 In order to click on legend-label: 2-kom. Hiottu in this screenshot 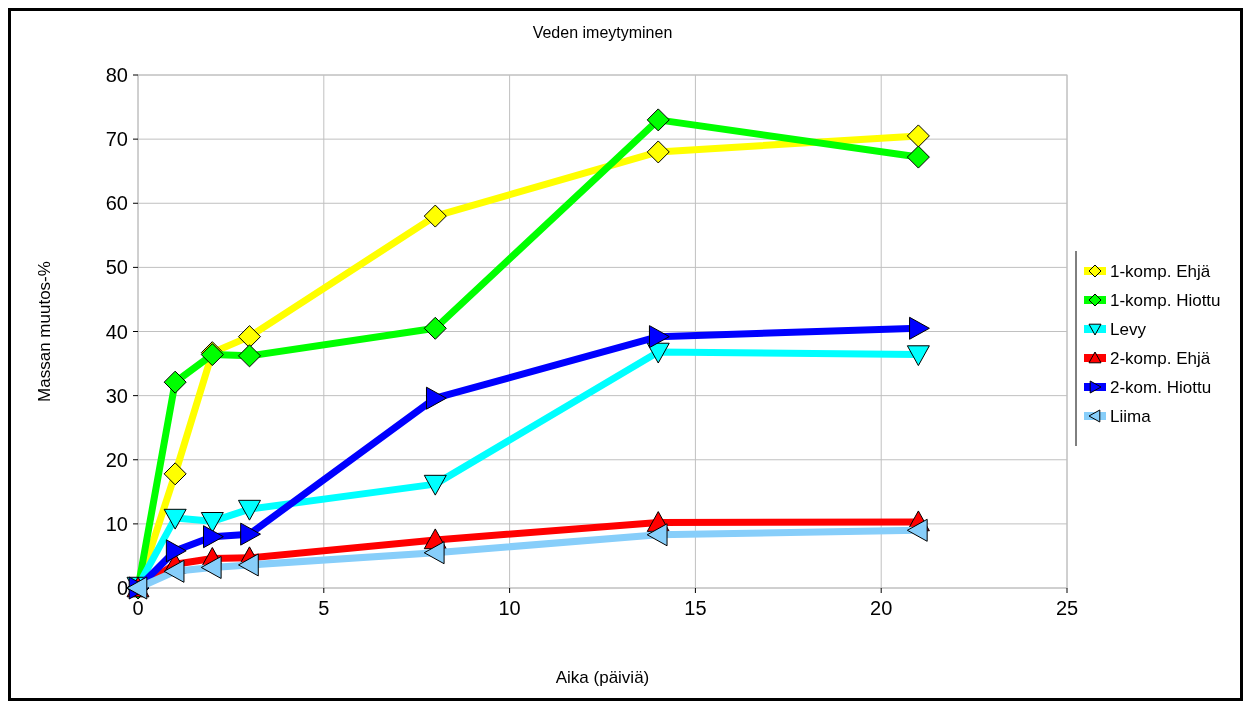, I will do `click(1161, 387)`.